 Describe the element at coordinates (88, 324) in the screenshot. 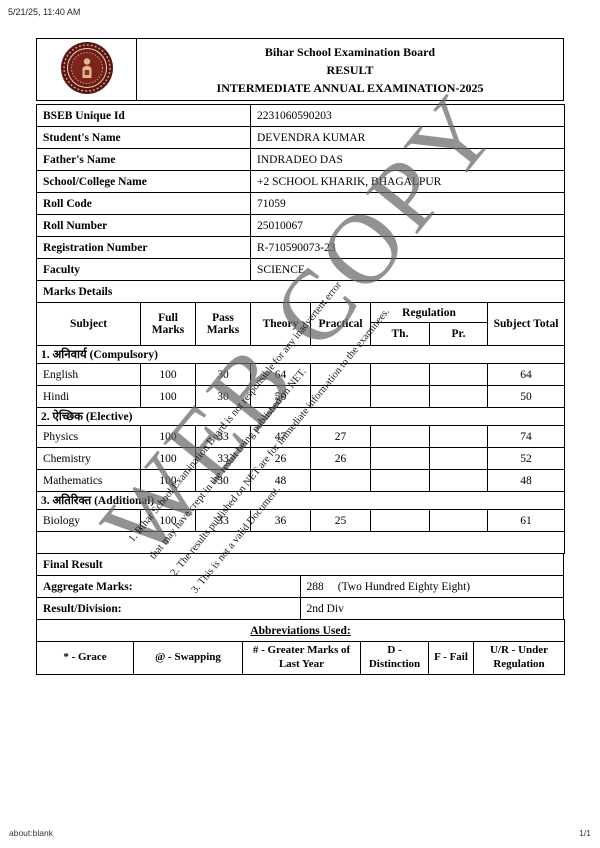

I see `col-header-subject: Subject` at that location.